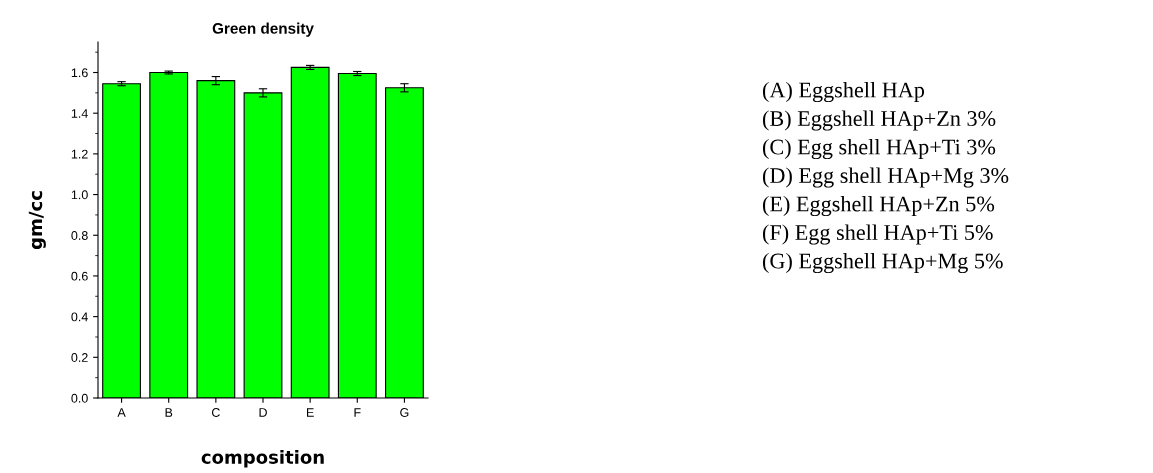  Describe the element at coordinates (882, 263) in the screenshot. I see `text: (G) Eggshell HAp+Mg 5%` at that location.